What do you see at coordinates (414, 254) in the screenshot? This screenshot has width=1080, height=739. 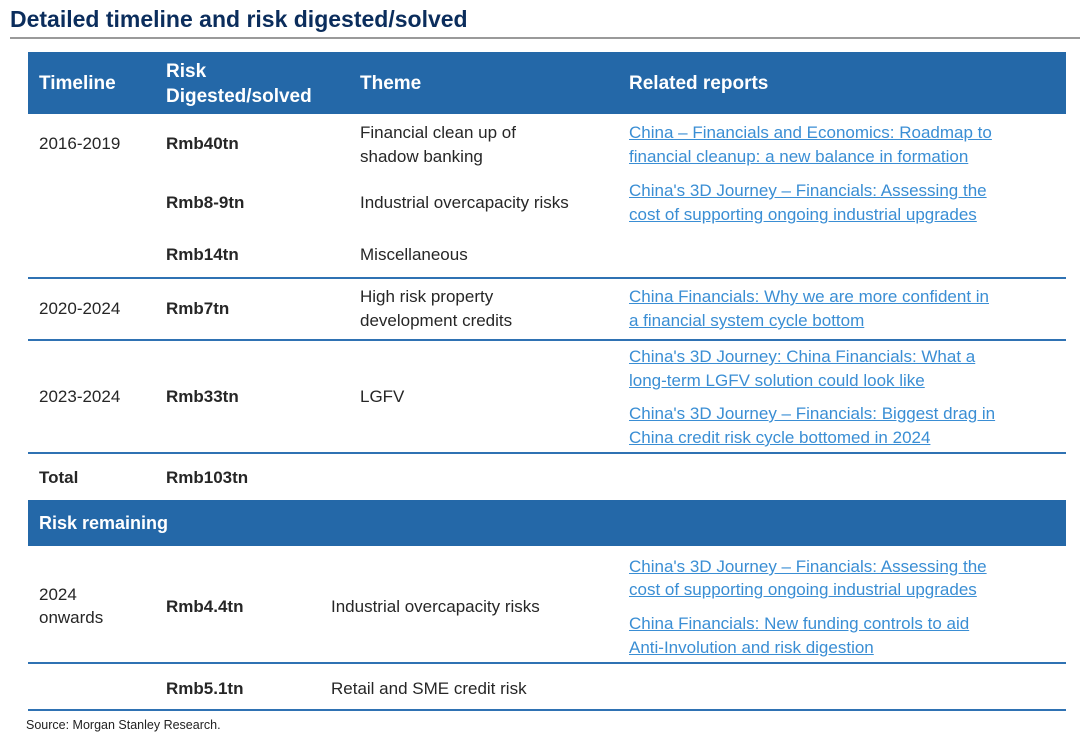 I see `theme-cell: Miscellaneous` at bounding box center [414, 254].